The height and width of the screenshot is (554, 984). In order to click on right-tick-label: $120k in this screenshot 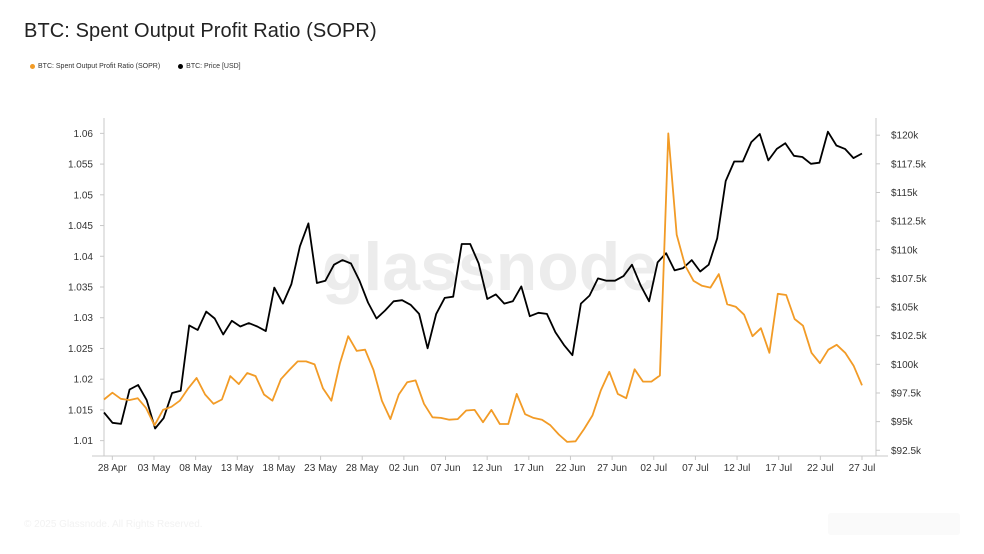, I will do `click(905, 136)`.